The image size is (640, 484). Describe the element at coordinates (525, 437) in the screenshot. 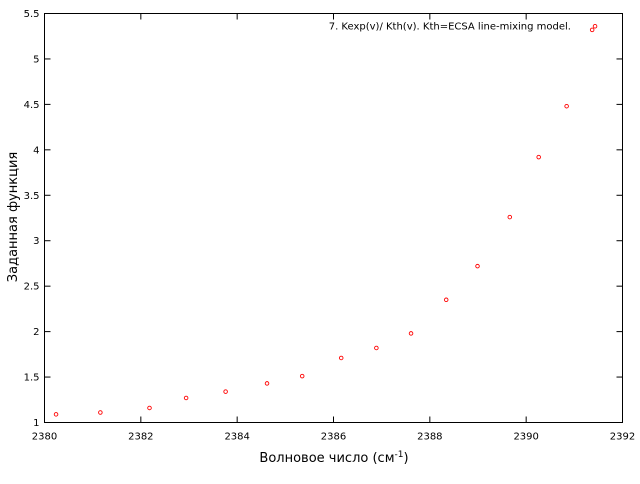

I see `x-tick-label: 2390` at that location.